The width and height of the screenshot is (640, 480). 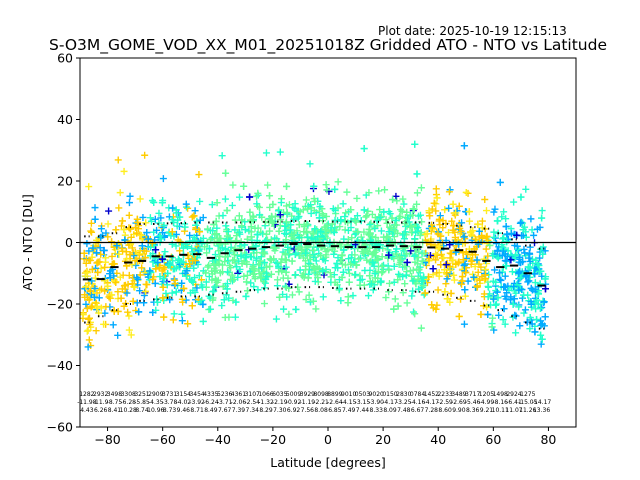 I want to click on bin-stat-count: 2233, so click(x=444, y=394).